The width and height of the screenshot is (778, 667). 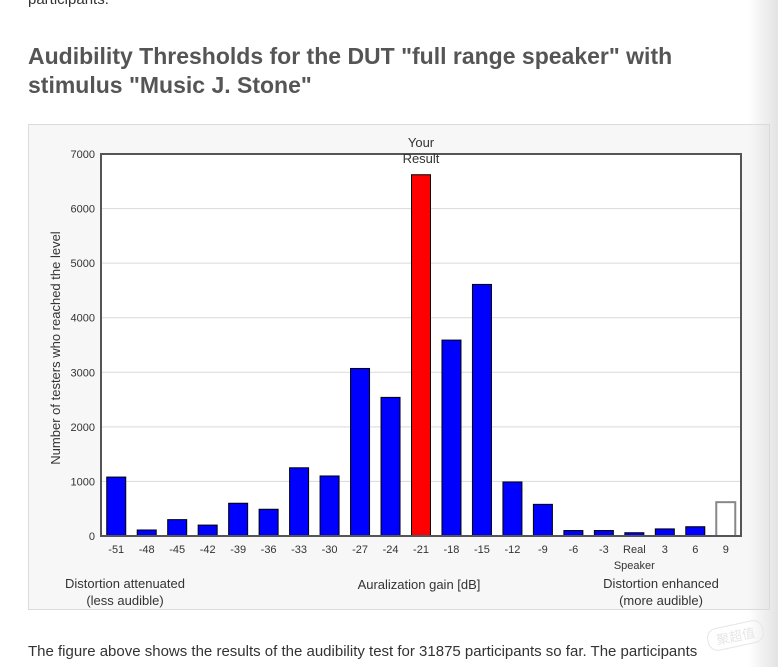 I want to click on highlight-label-line: Your, so click(x=421, y=142).